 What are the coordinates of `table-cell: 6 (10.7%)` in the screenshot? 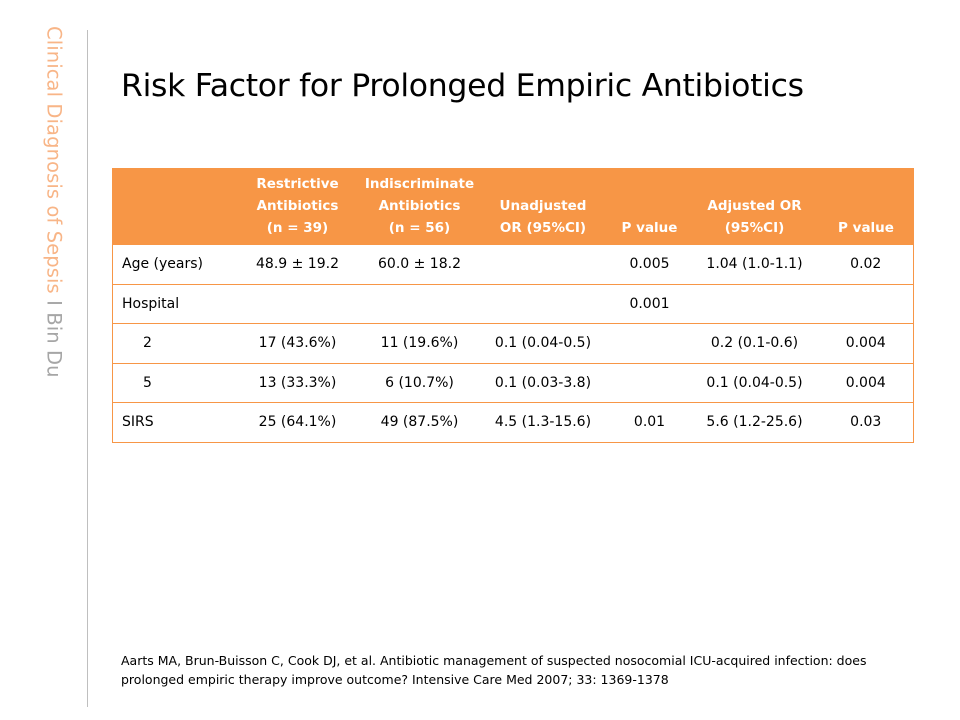 It's located at (419, 382).